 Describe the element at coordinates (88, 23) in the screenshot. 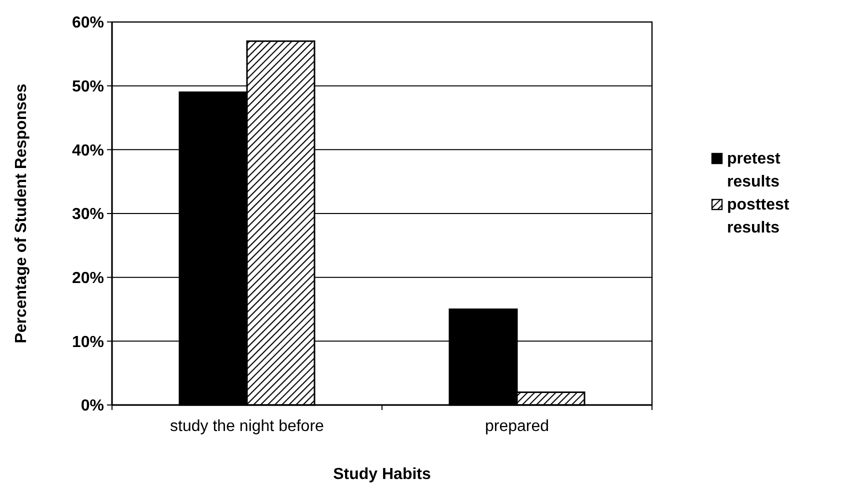

I see `y-tick-label: 60%` at that location.